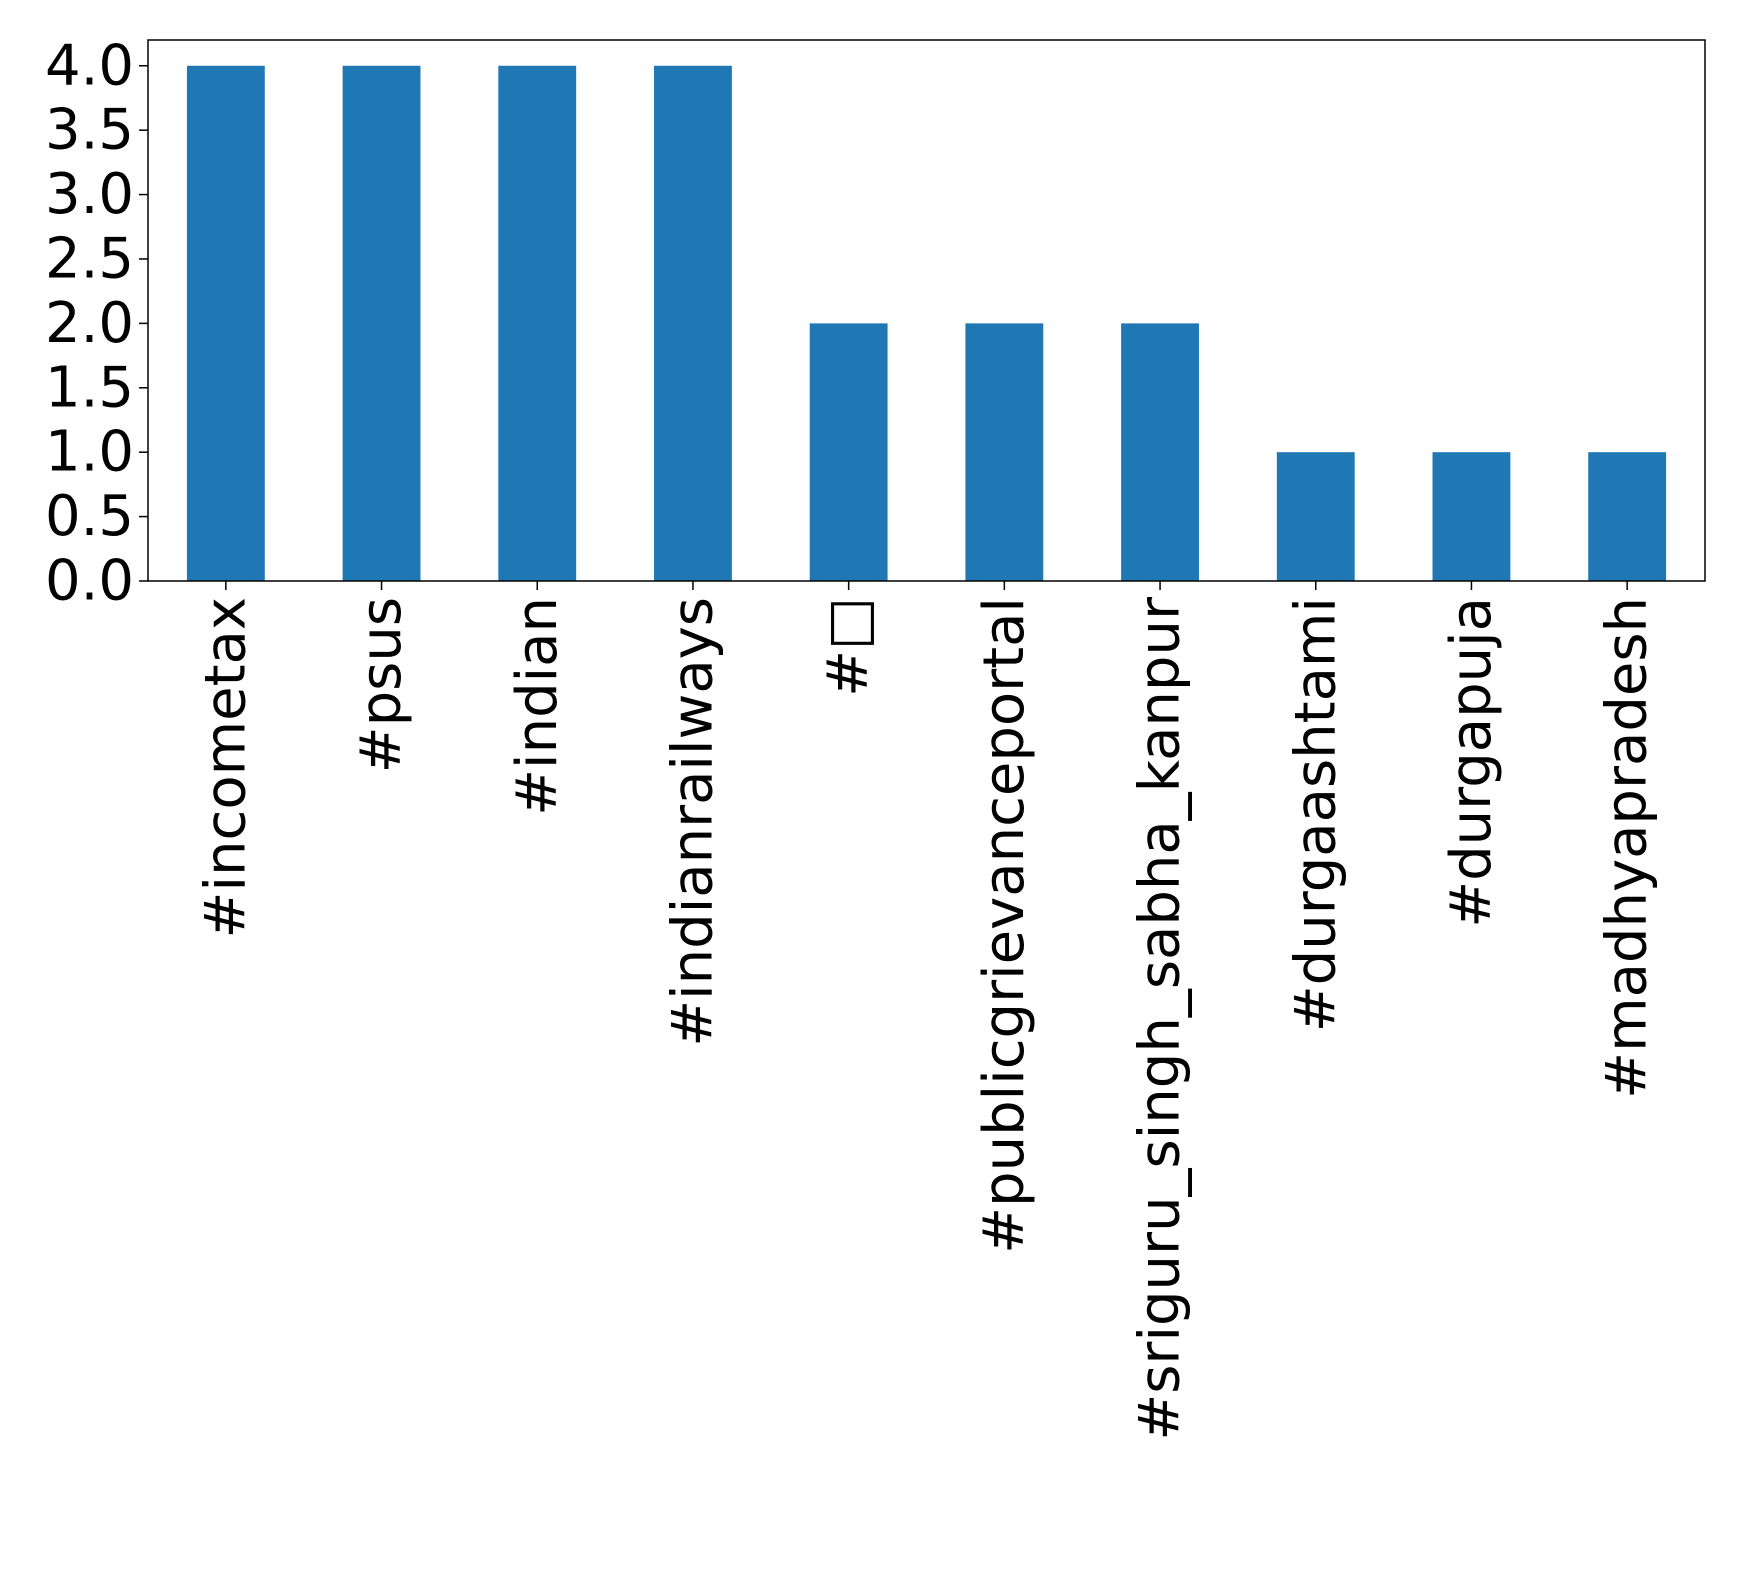 Image resolution: width=1739 pixels, height=1569 pixels. Describe the element at coordinates (1627, 848) in the screenshot. I see `x-tick-label: #madhyapradesh` at that location.